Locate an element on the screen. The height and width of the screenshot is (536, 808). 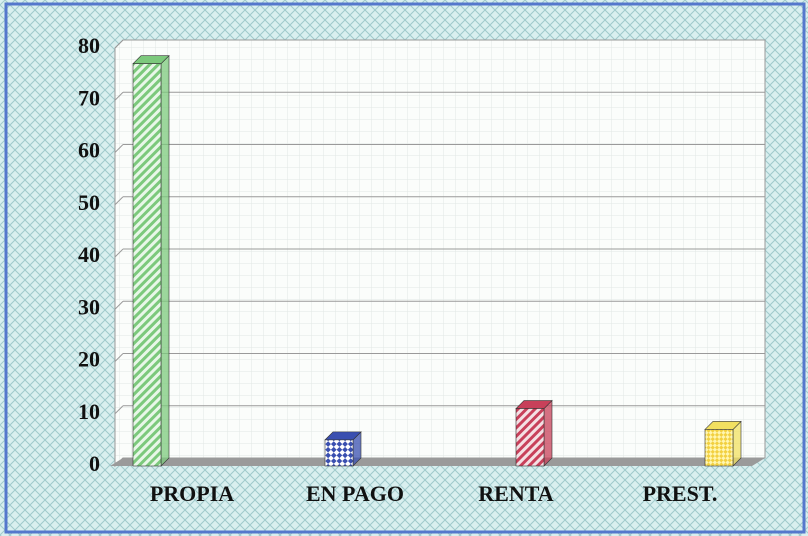
x-tick-label: RENTA is located at coordinates (515, 493).